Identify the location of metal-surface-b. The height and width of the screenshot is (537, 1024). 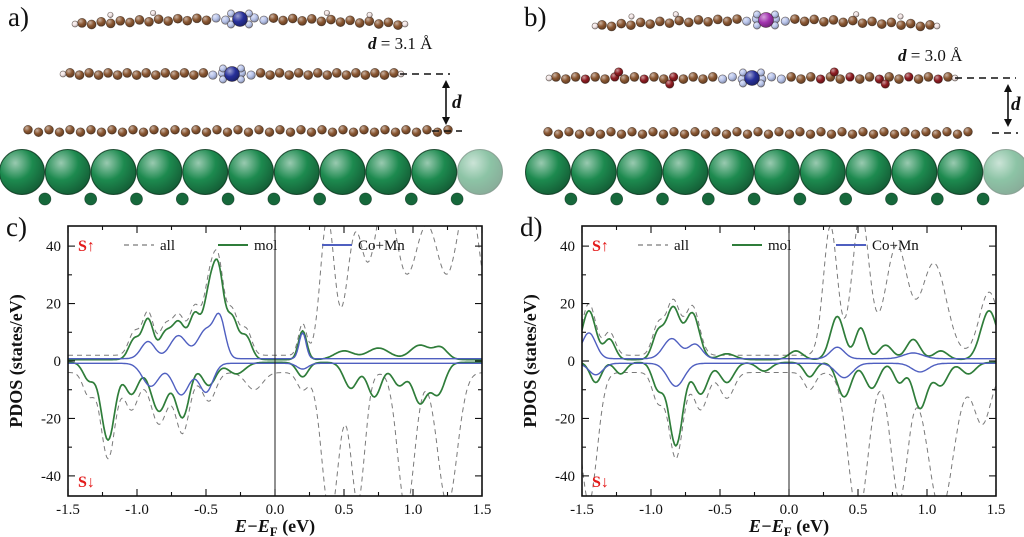
(774, 177).